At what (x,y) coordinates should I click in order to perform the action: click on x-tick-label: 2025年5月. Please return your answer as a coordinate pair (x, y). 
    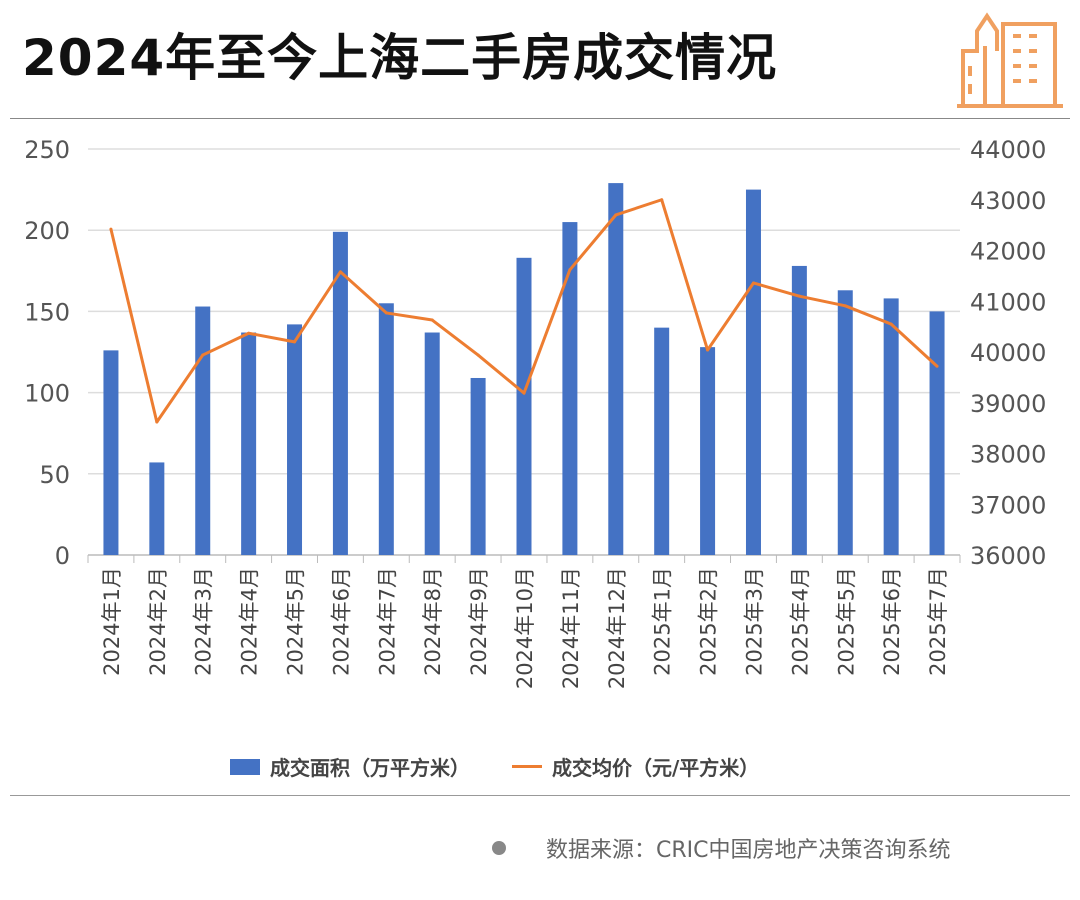
    Looking at the image, I should click on (846, 621).